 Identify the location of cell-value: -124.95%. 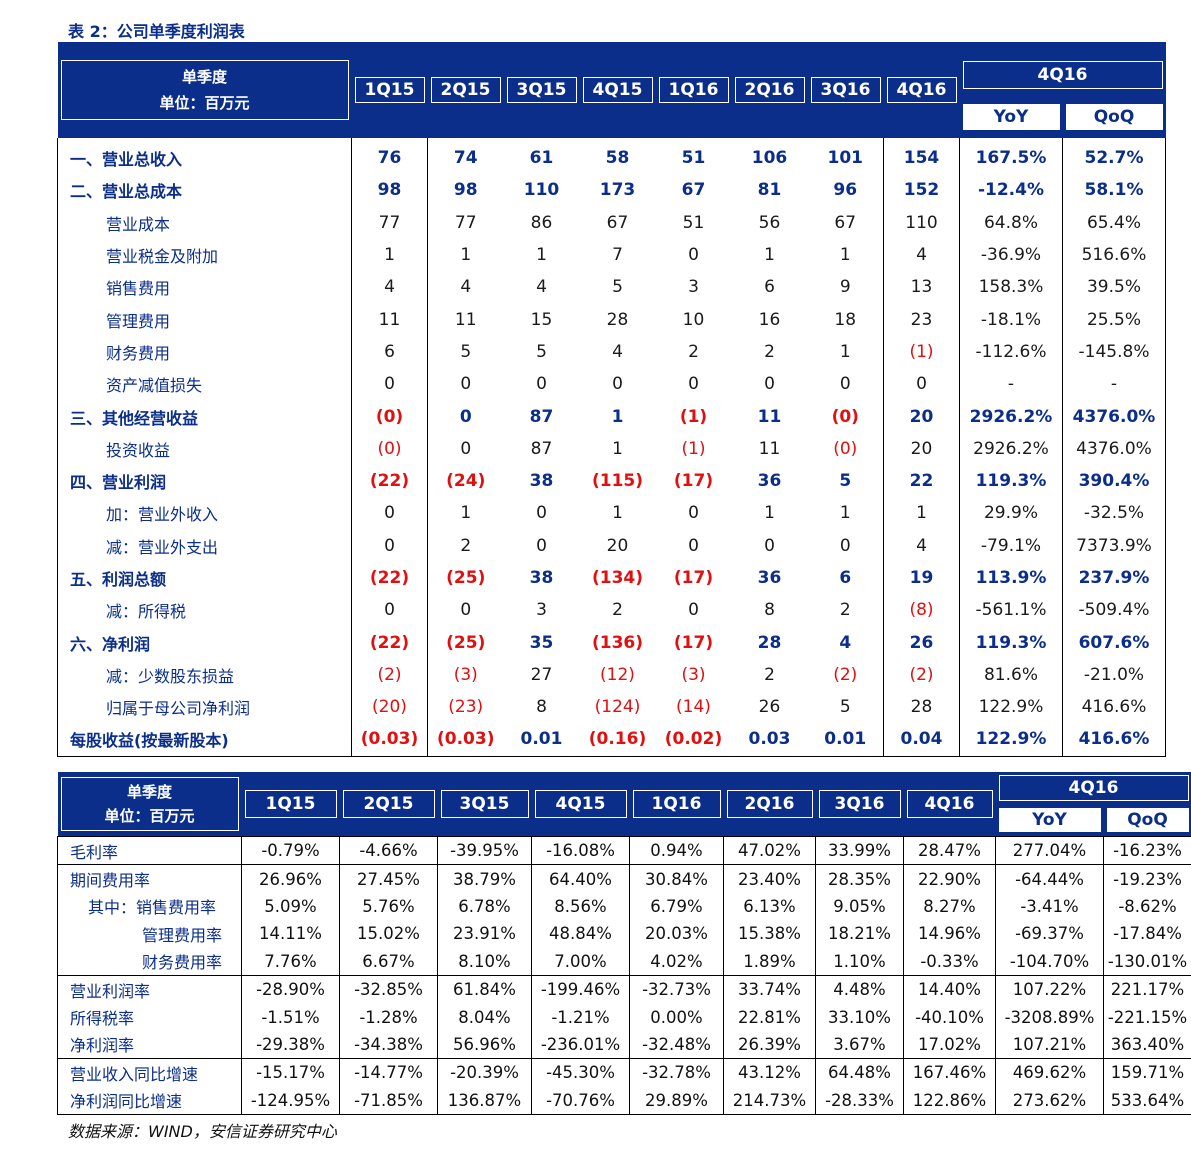
(290, 1100).